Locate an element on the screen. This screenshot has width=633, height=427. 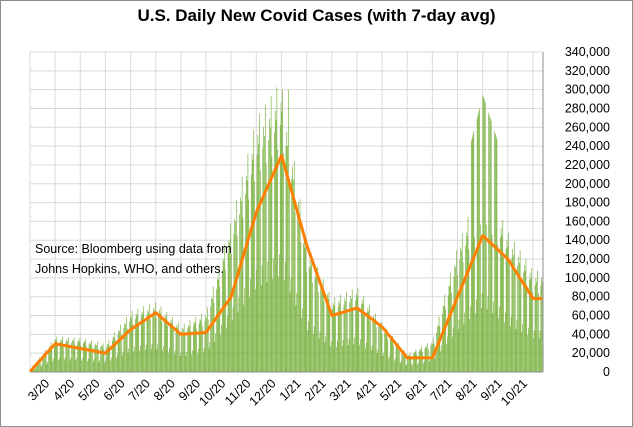
y-tick-label: 280,000 is located at coordinates (587, 108).